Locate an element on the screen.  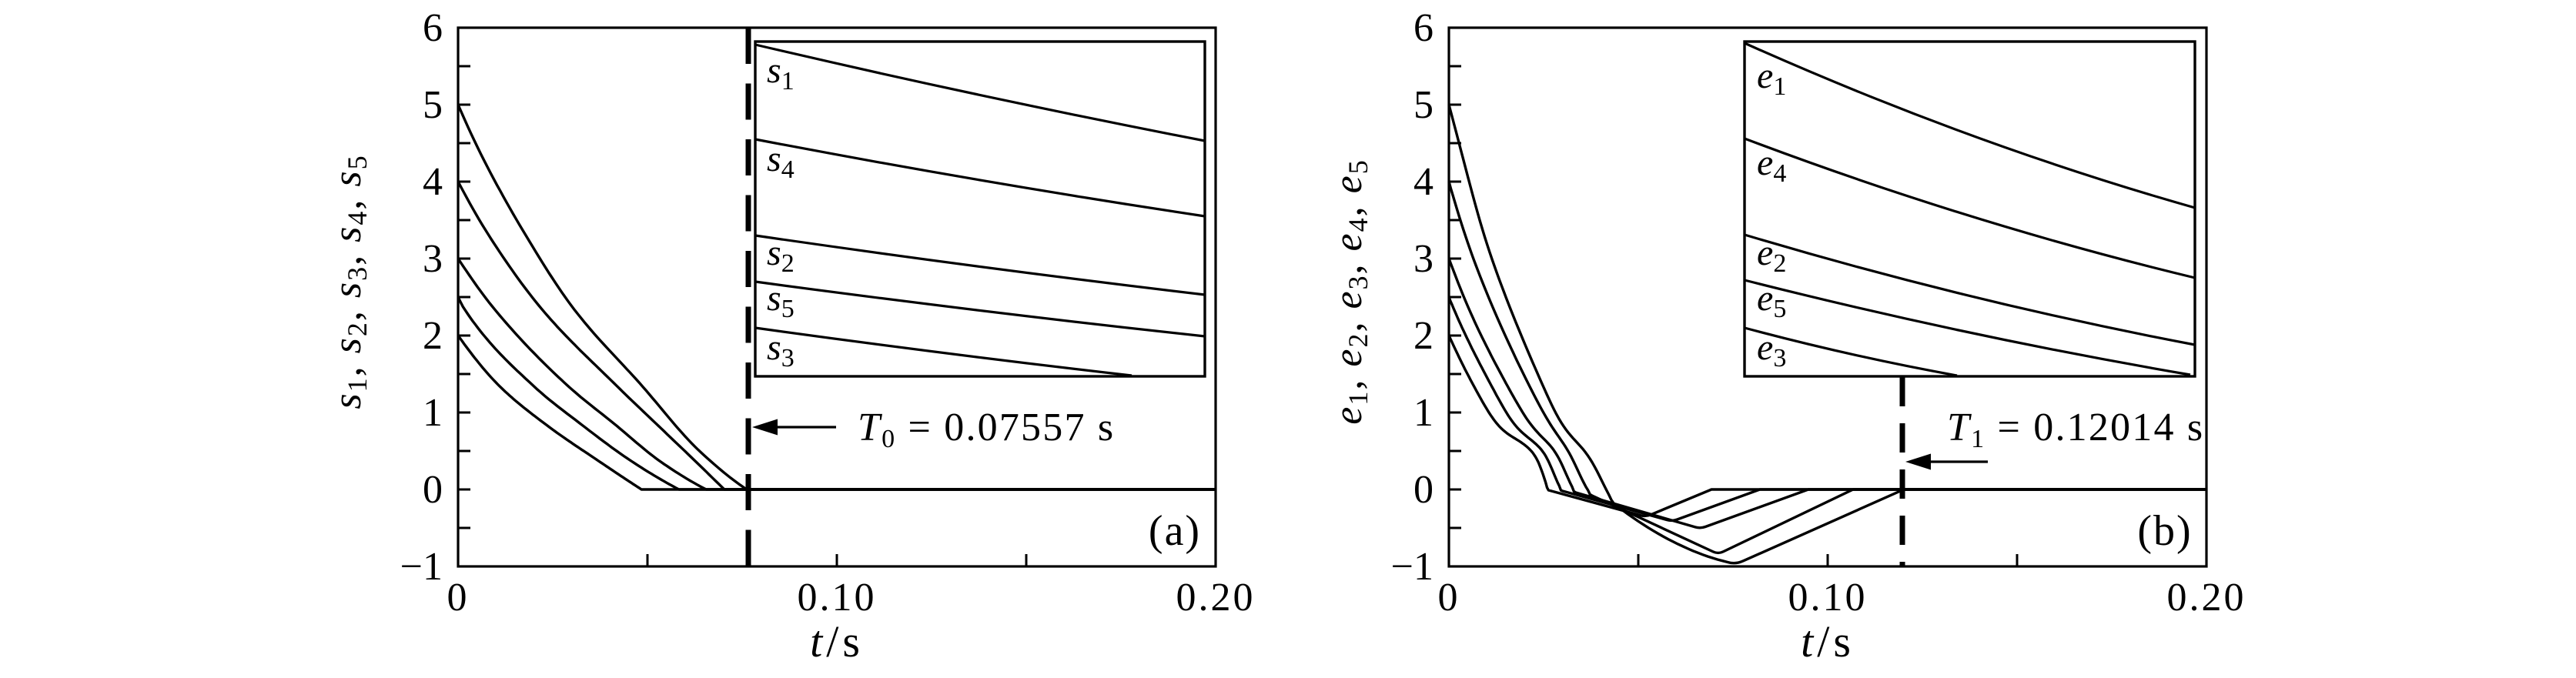
svg-text: T1 = 0.12014 s is located at coordinates (2075, 430).